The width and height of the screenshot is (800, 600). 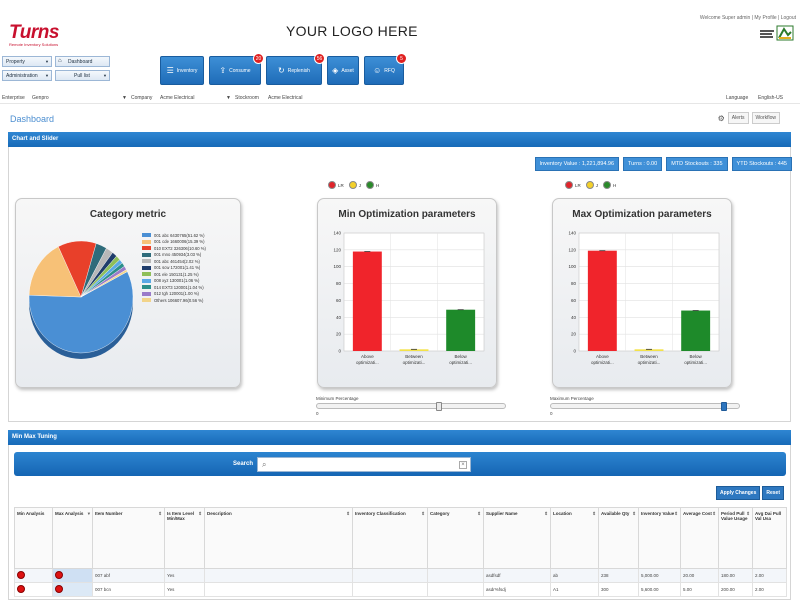 What do you see at coordinates (72, 538) in the screenshot?
I see `column-header: Max Analysis ▾` at bounding box center [72, 538].